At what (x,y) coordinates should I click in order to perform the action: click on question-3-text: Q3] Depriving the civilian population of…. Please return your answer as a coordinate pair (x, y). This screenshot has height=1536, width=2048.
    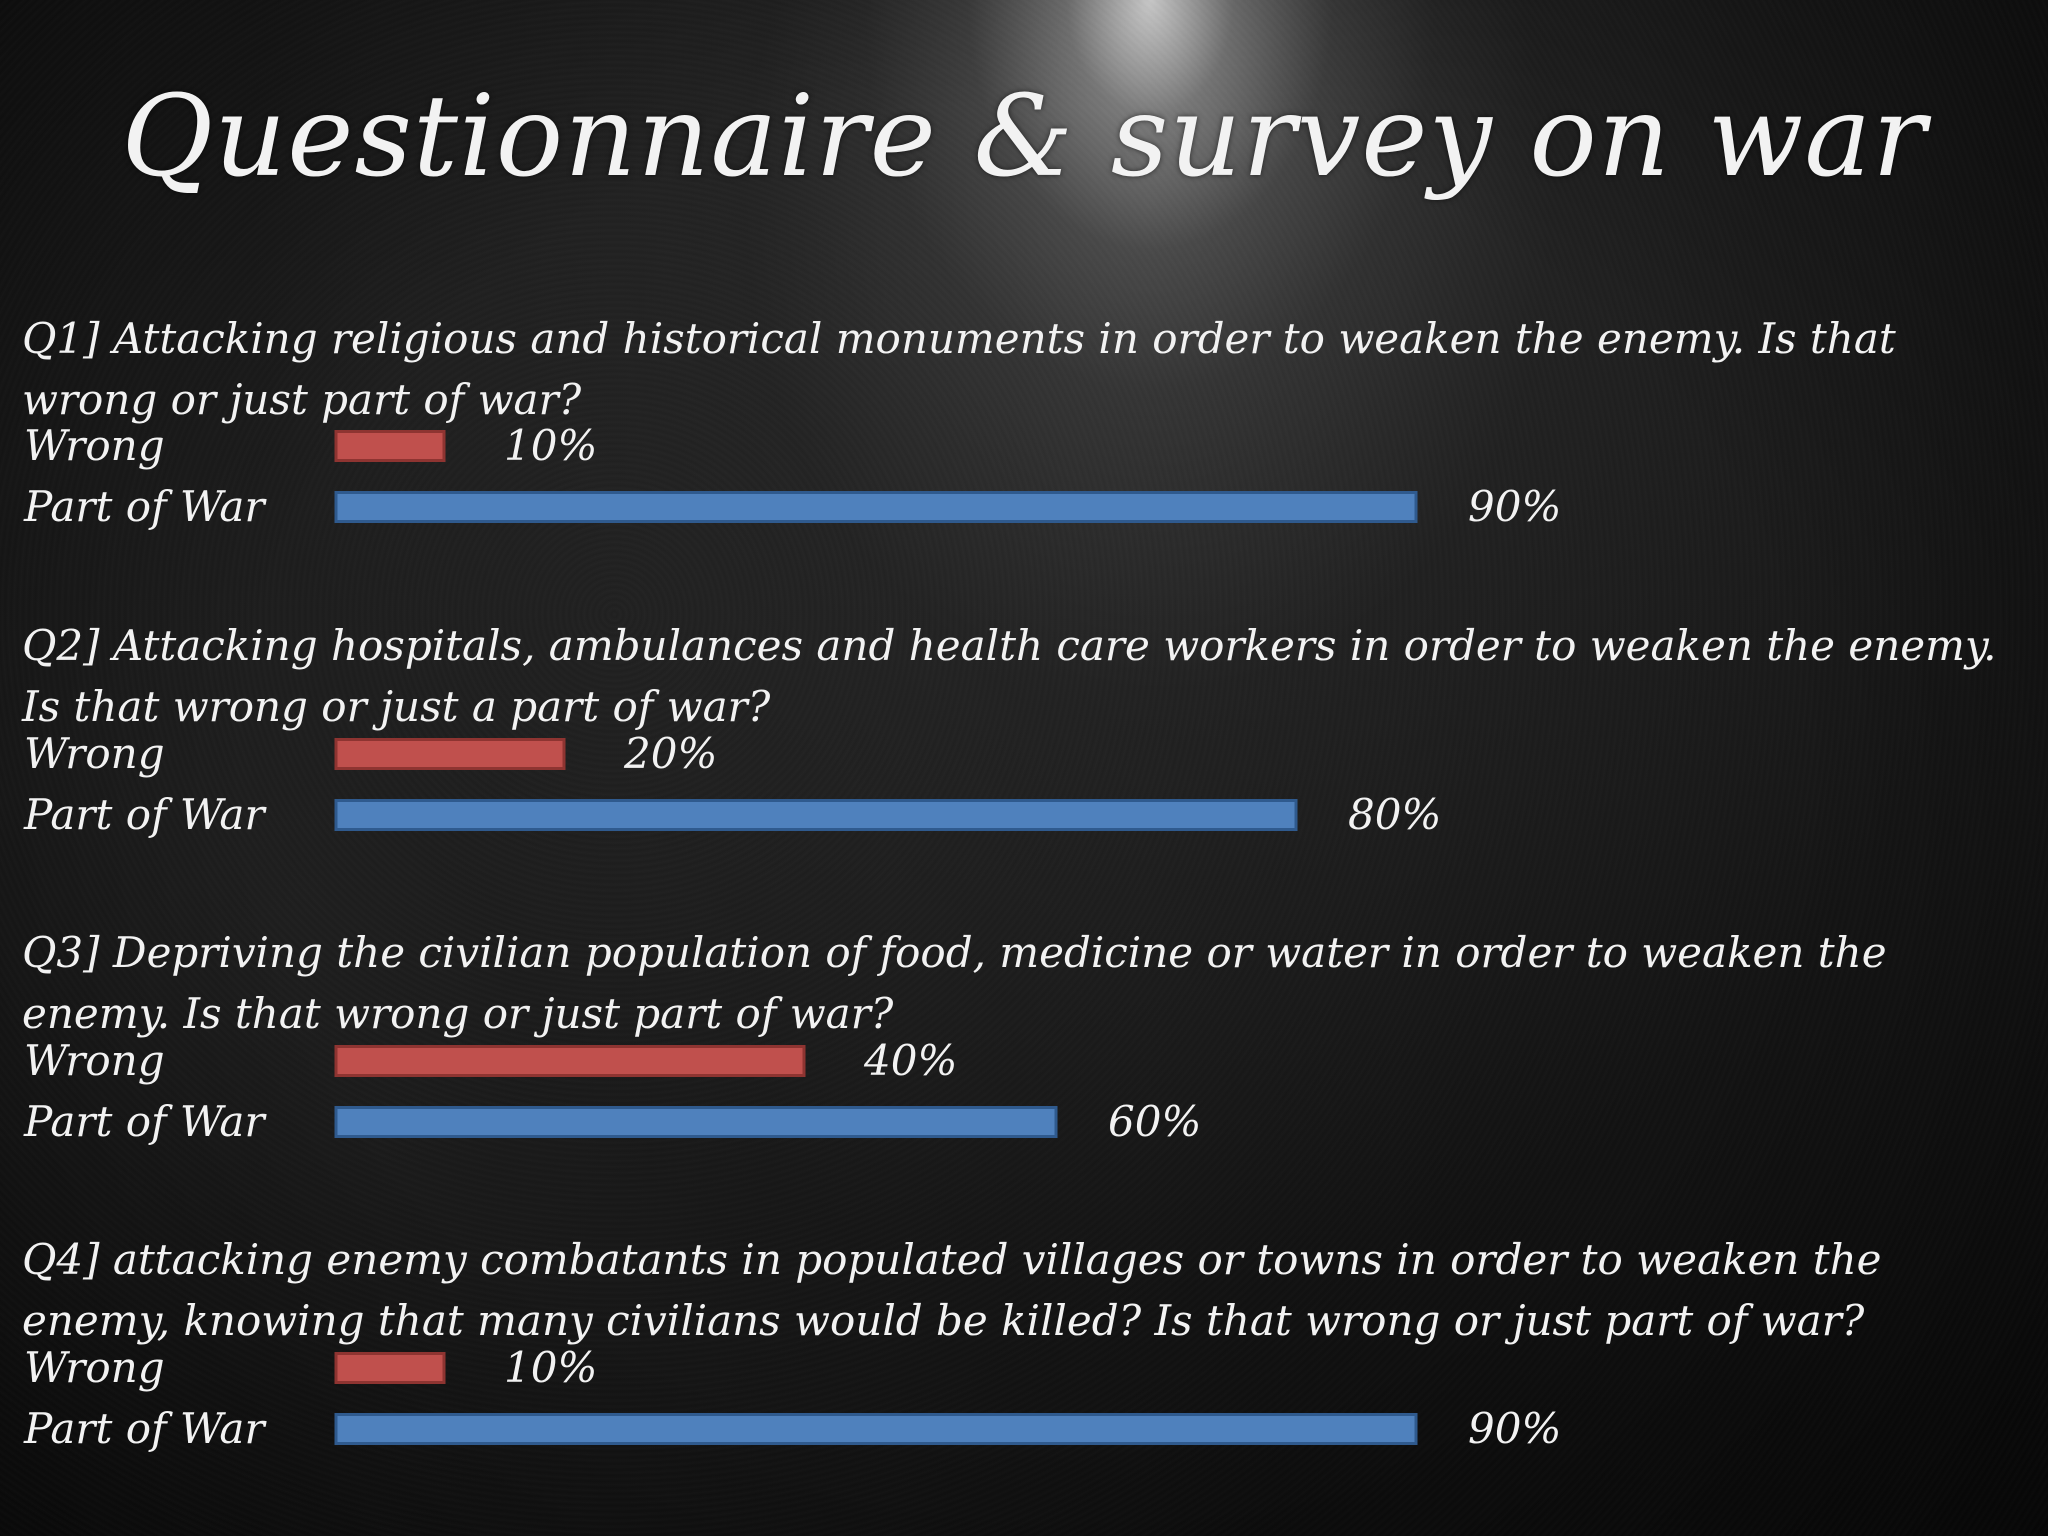
    Looking at the image, I should click on (954, 983).